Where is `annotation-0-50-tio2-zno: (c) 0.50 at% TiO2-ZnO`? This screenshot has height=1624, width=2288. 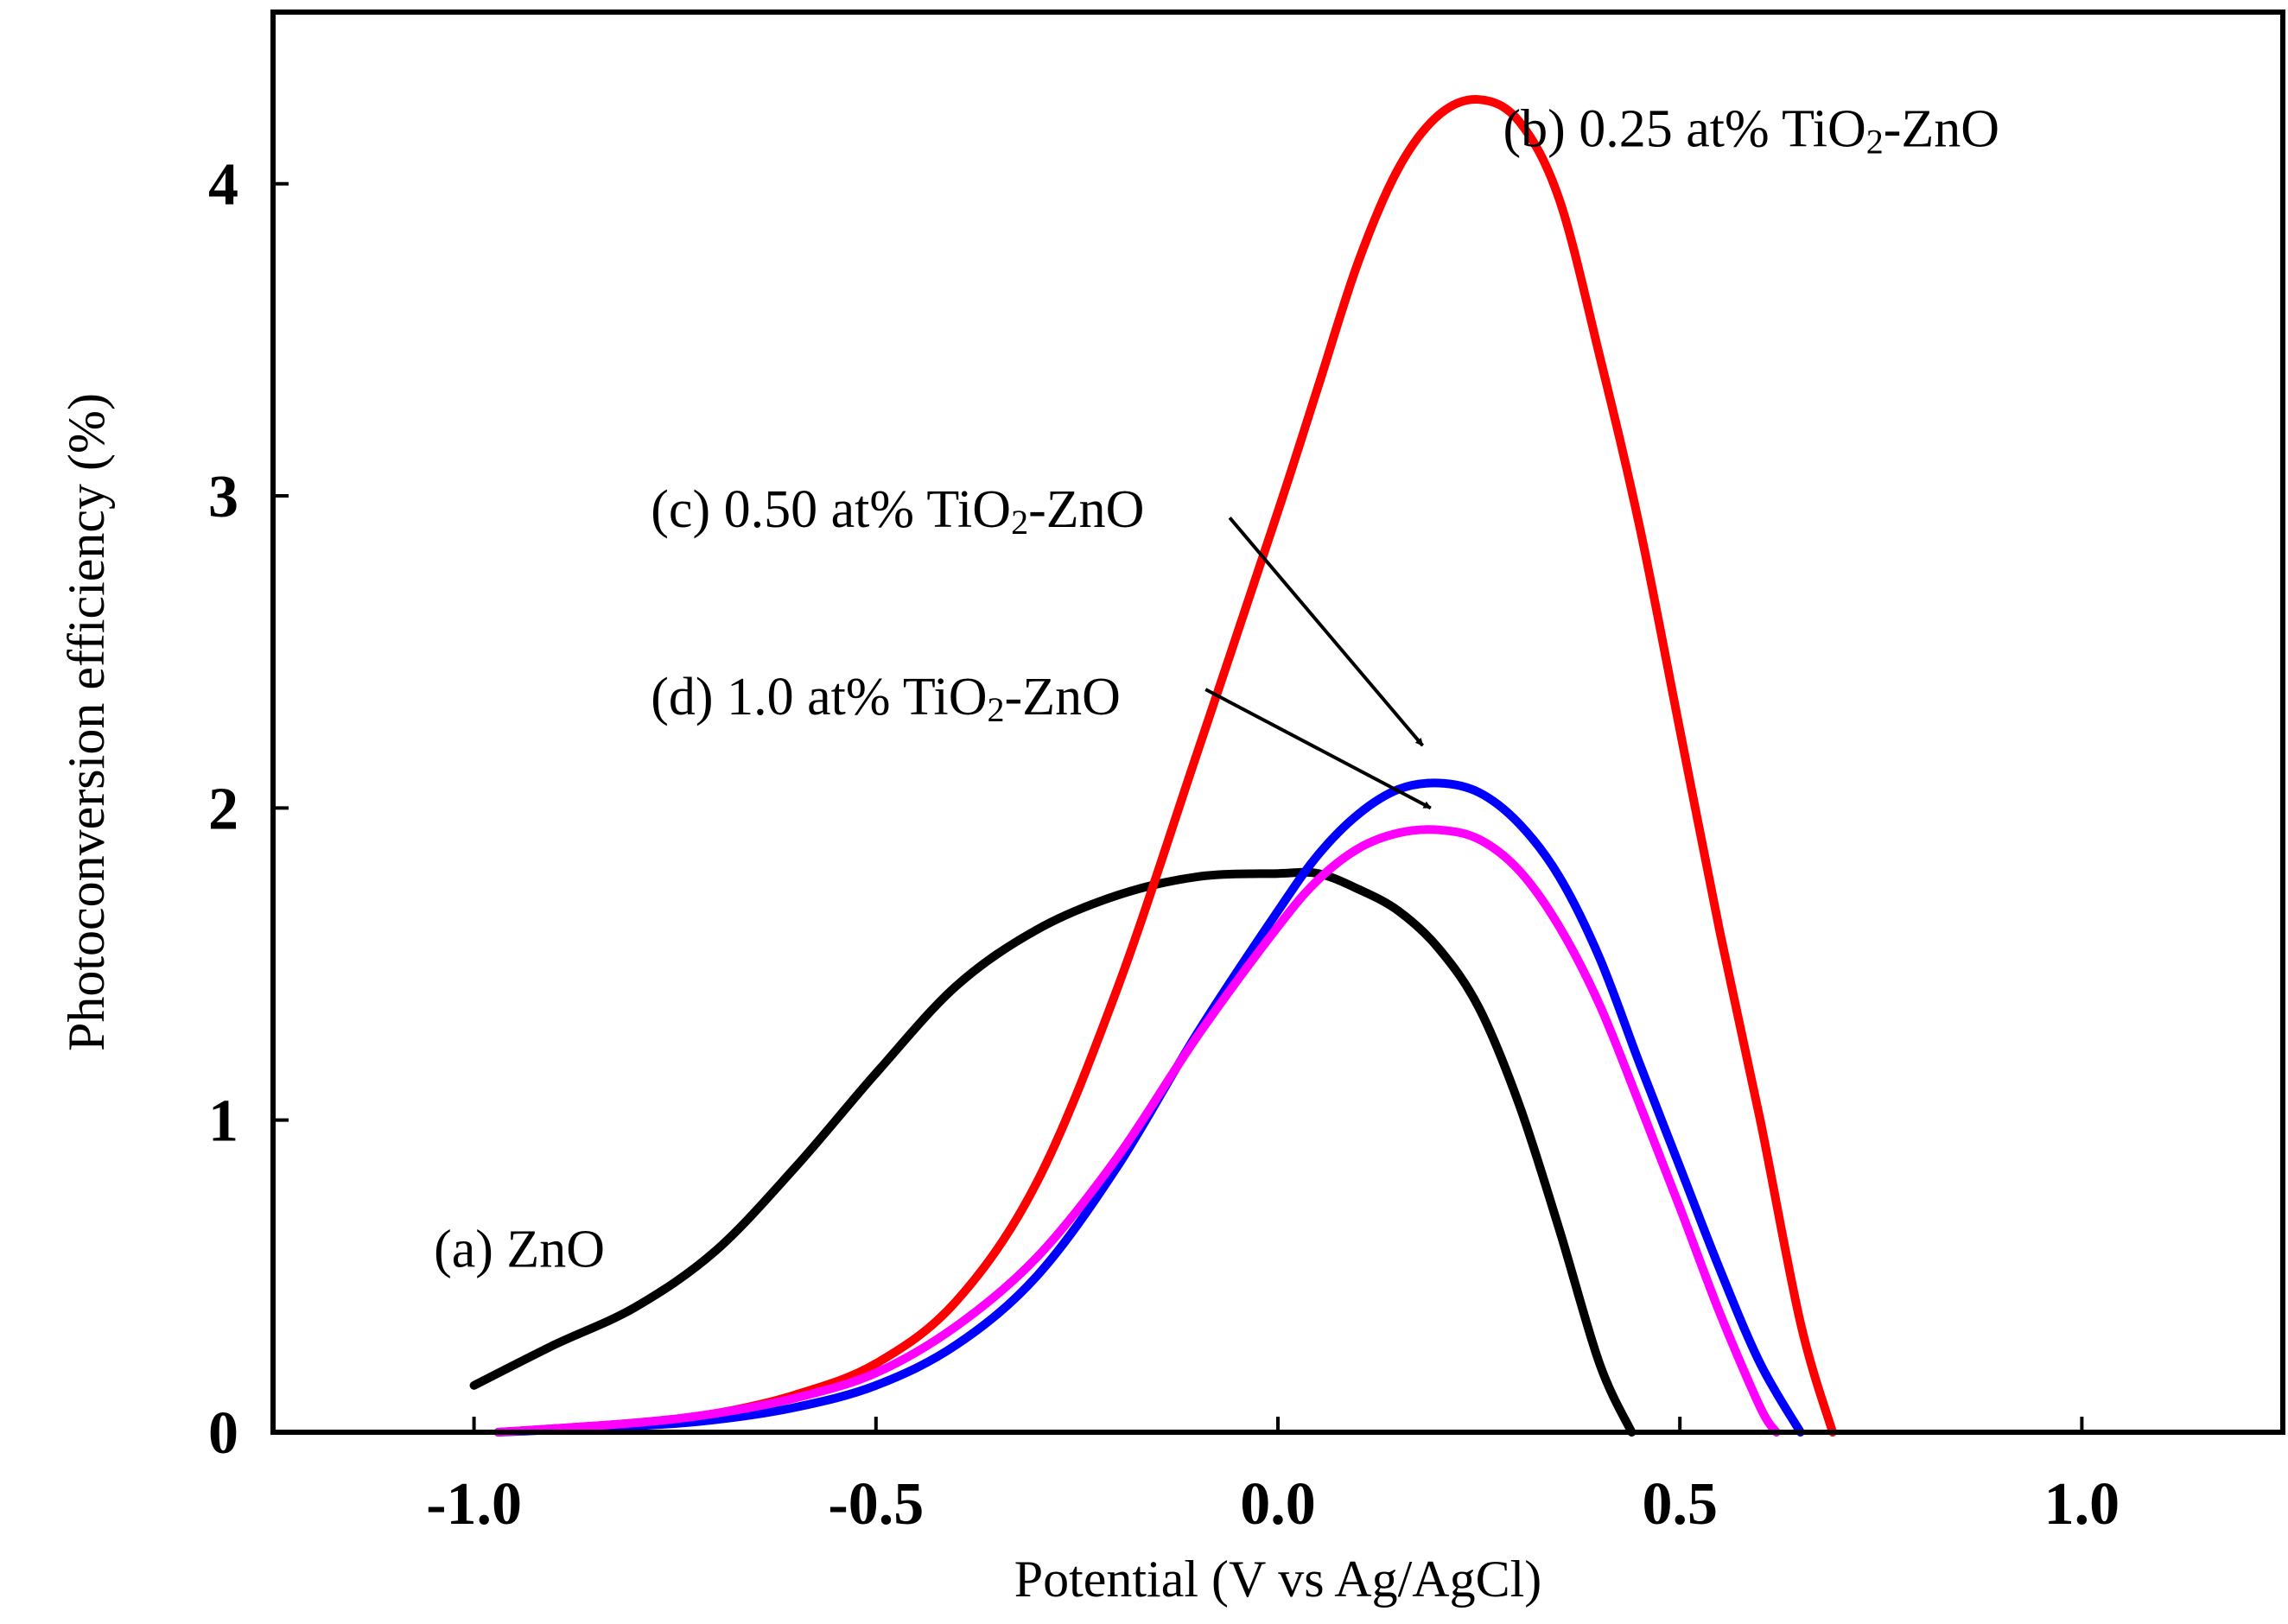
annotation-0-50-tio2-zno: (c) 0.50 at% TiO2-ZnO is located at coordinates (897, 511).